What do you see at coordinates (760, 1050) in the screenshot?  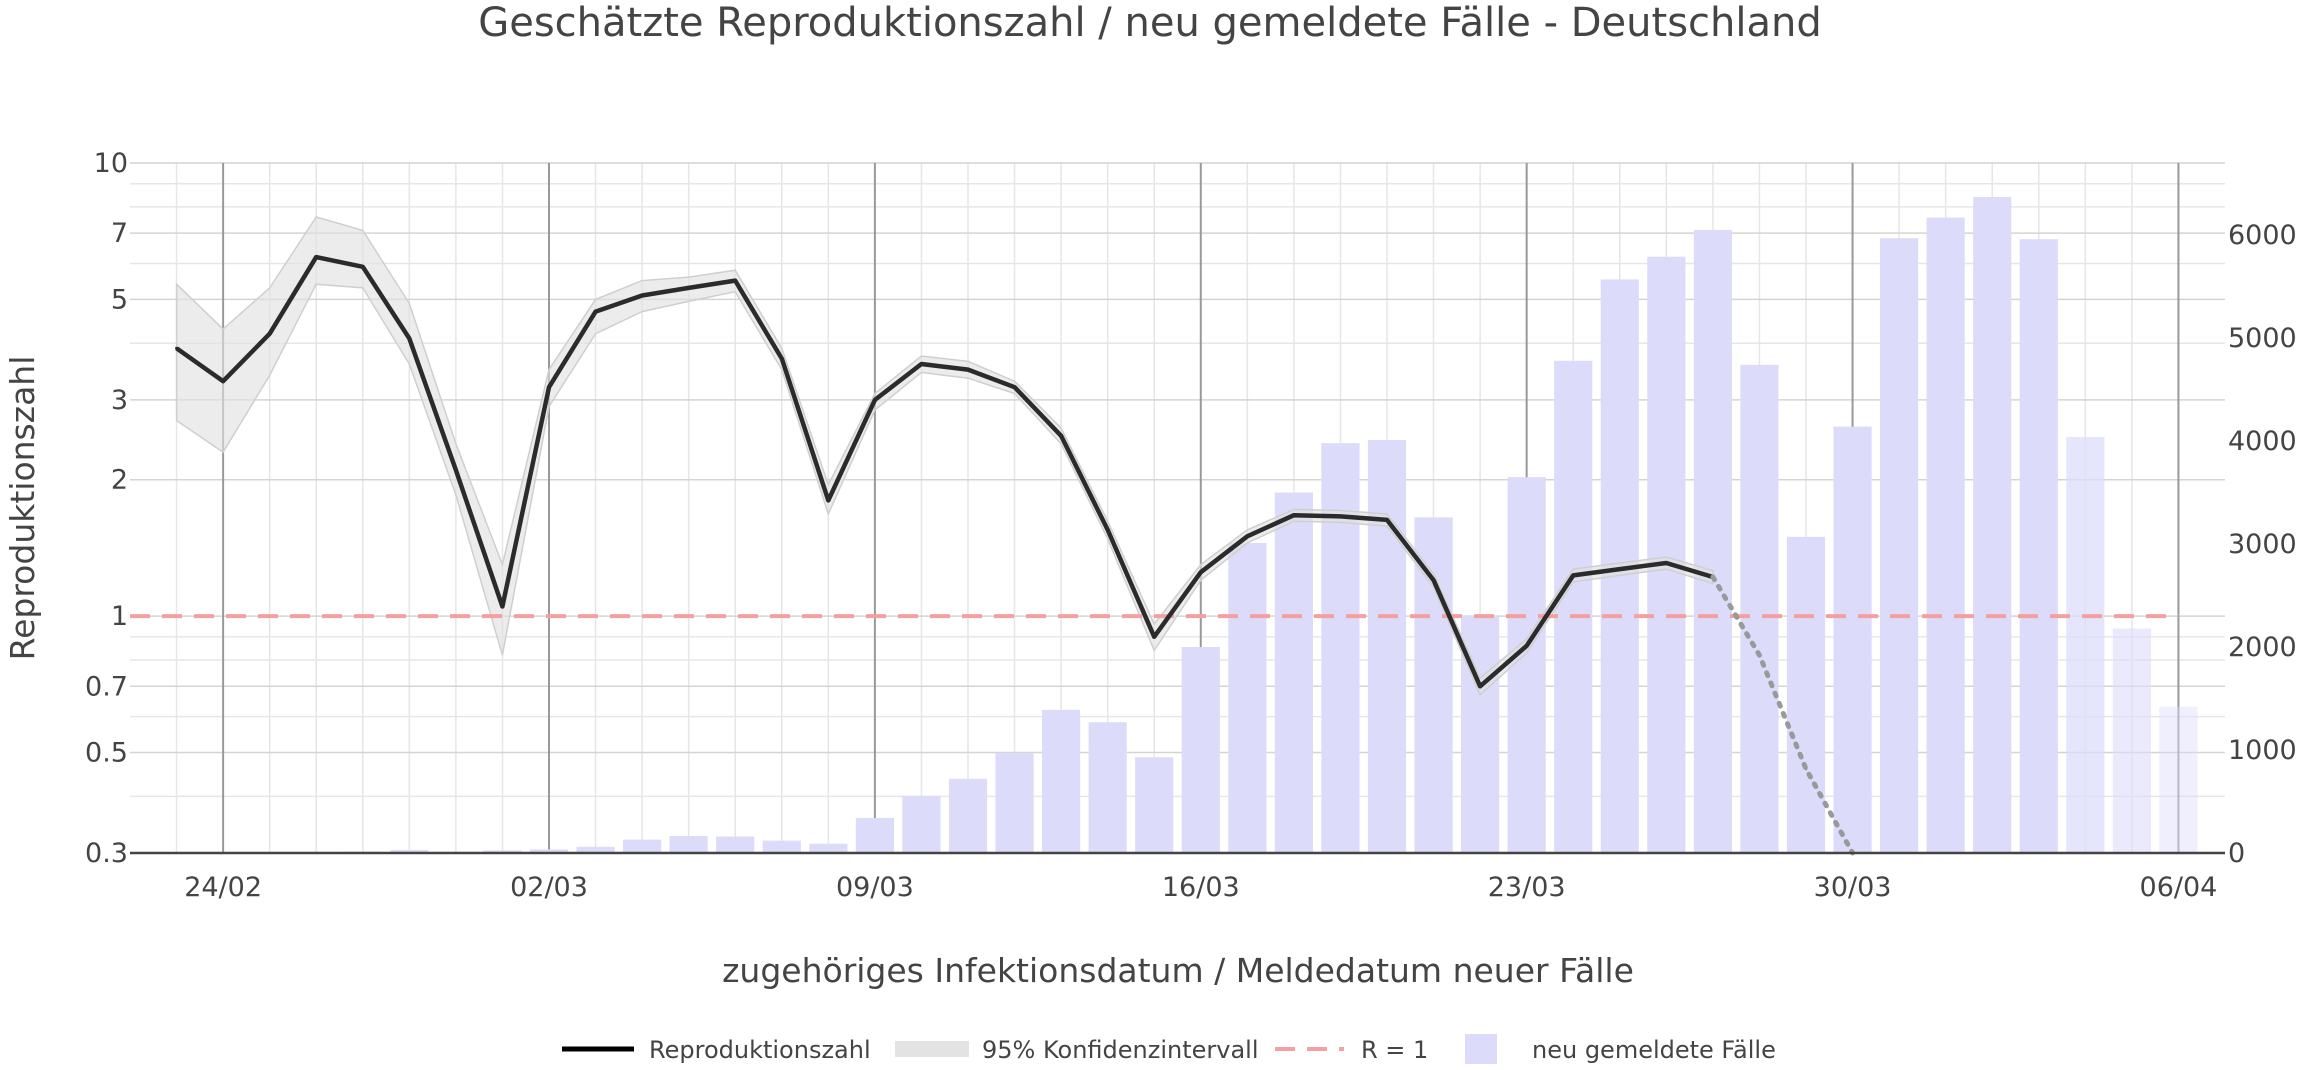 I see `legend-label: Reproduktionszahl` at bounding box center [760, 1050].